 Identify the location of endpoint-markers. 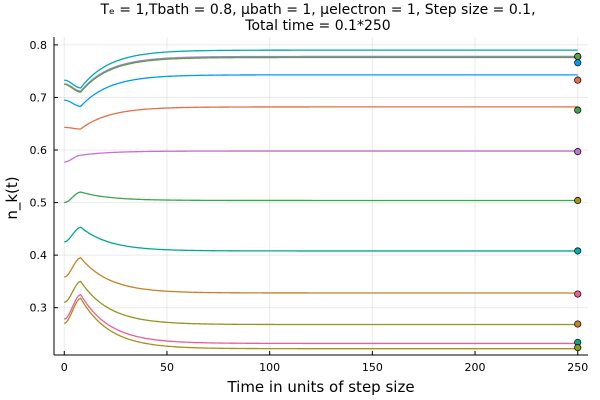
(578, 202).